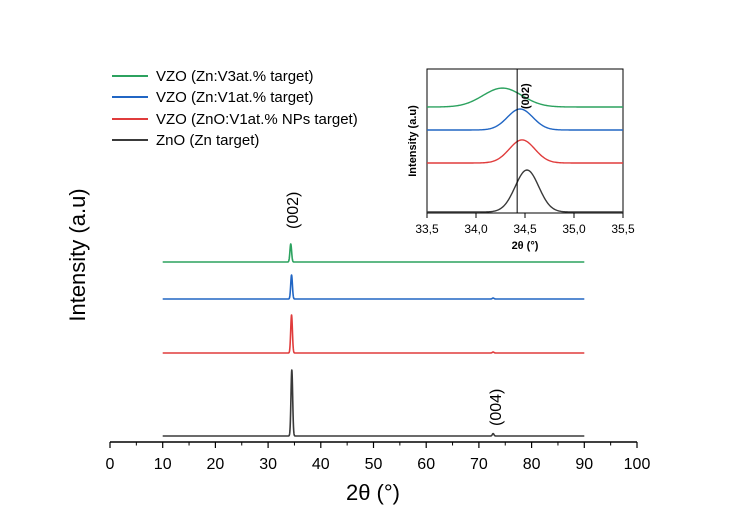 The width and height of the screenshot is (741, 520). Describe the element at coordinates (637, 464) in the screenshot. I see `main-x-tick-label: 100` at that location.